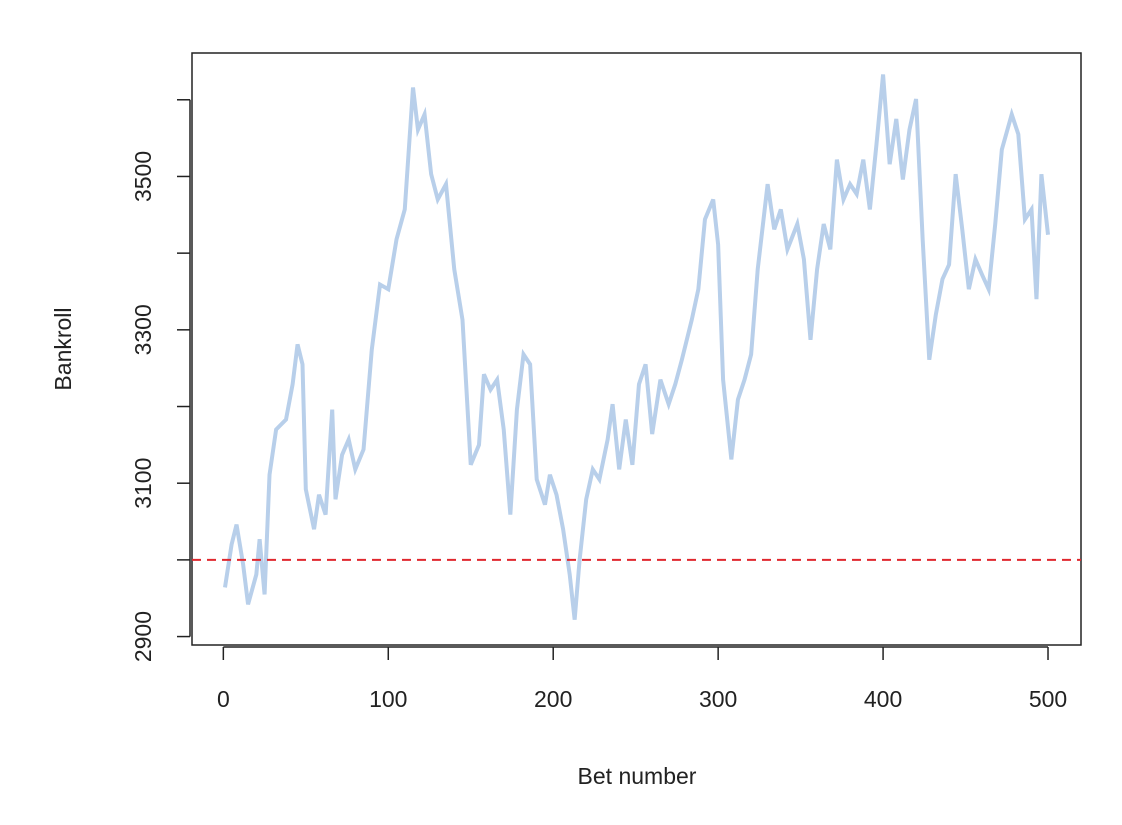 The image size is (1122, 825). What do you see at coordinates (883, 699) in the screenshot?
I see `x-tick-label: 400` at bounding box center [883, 699].